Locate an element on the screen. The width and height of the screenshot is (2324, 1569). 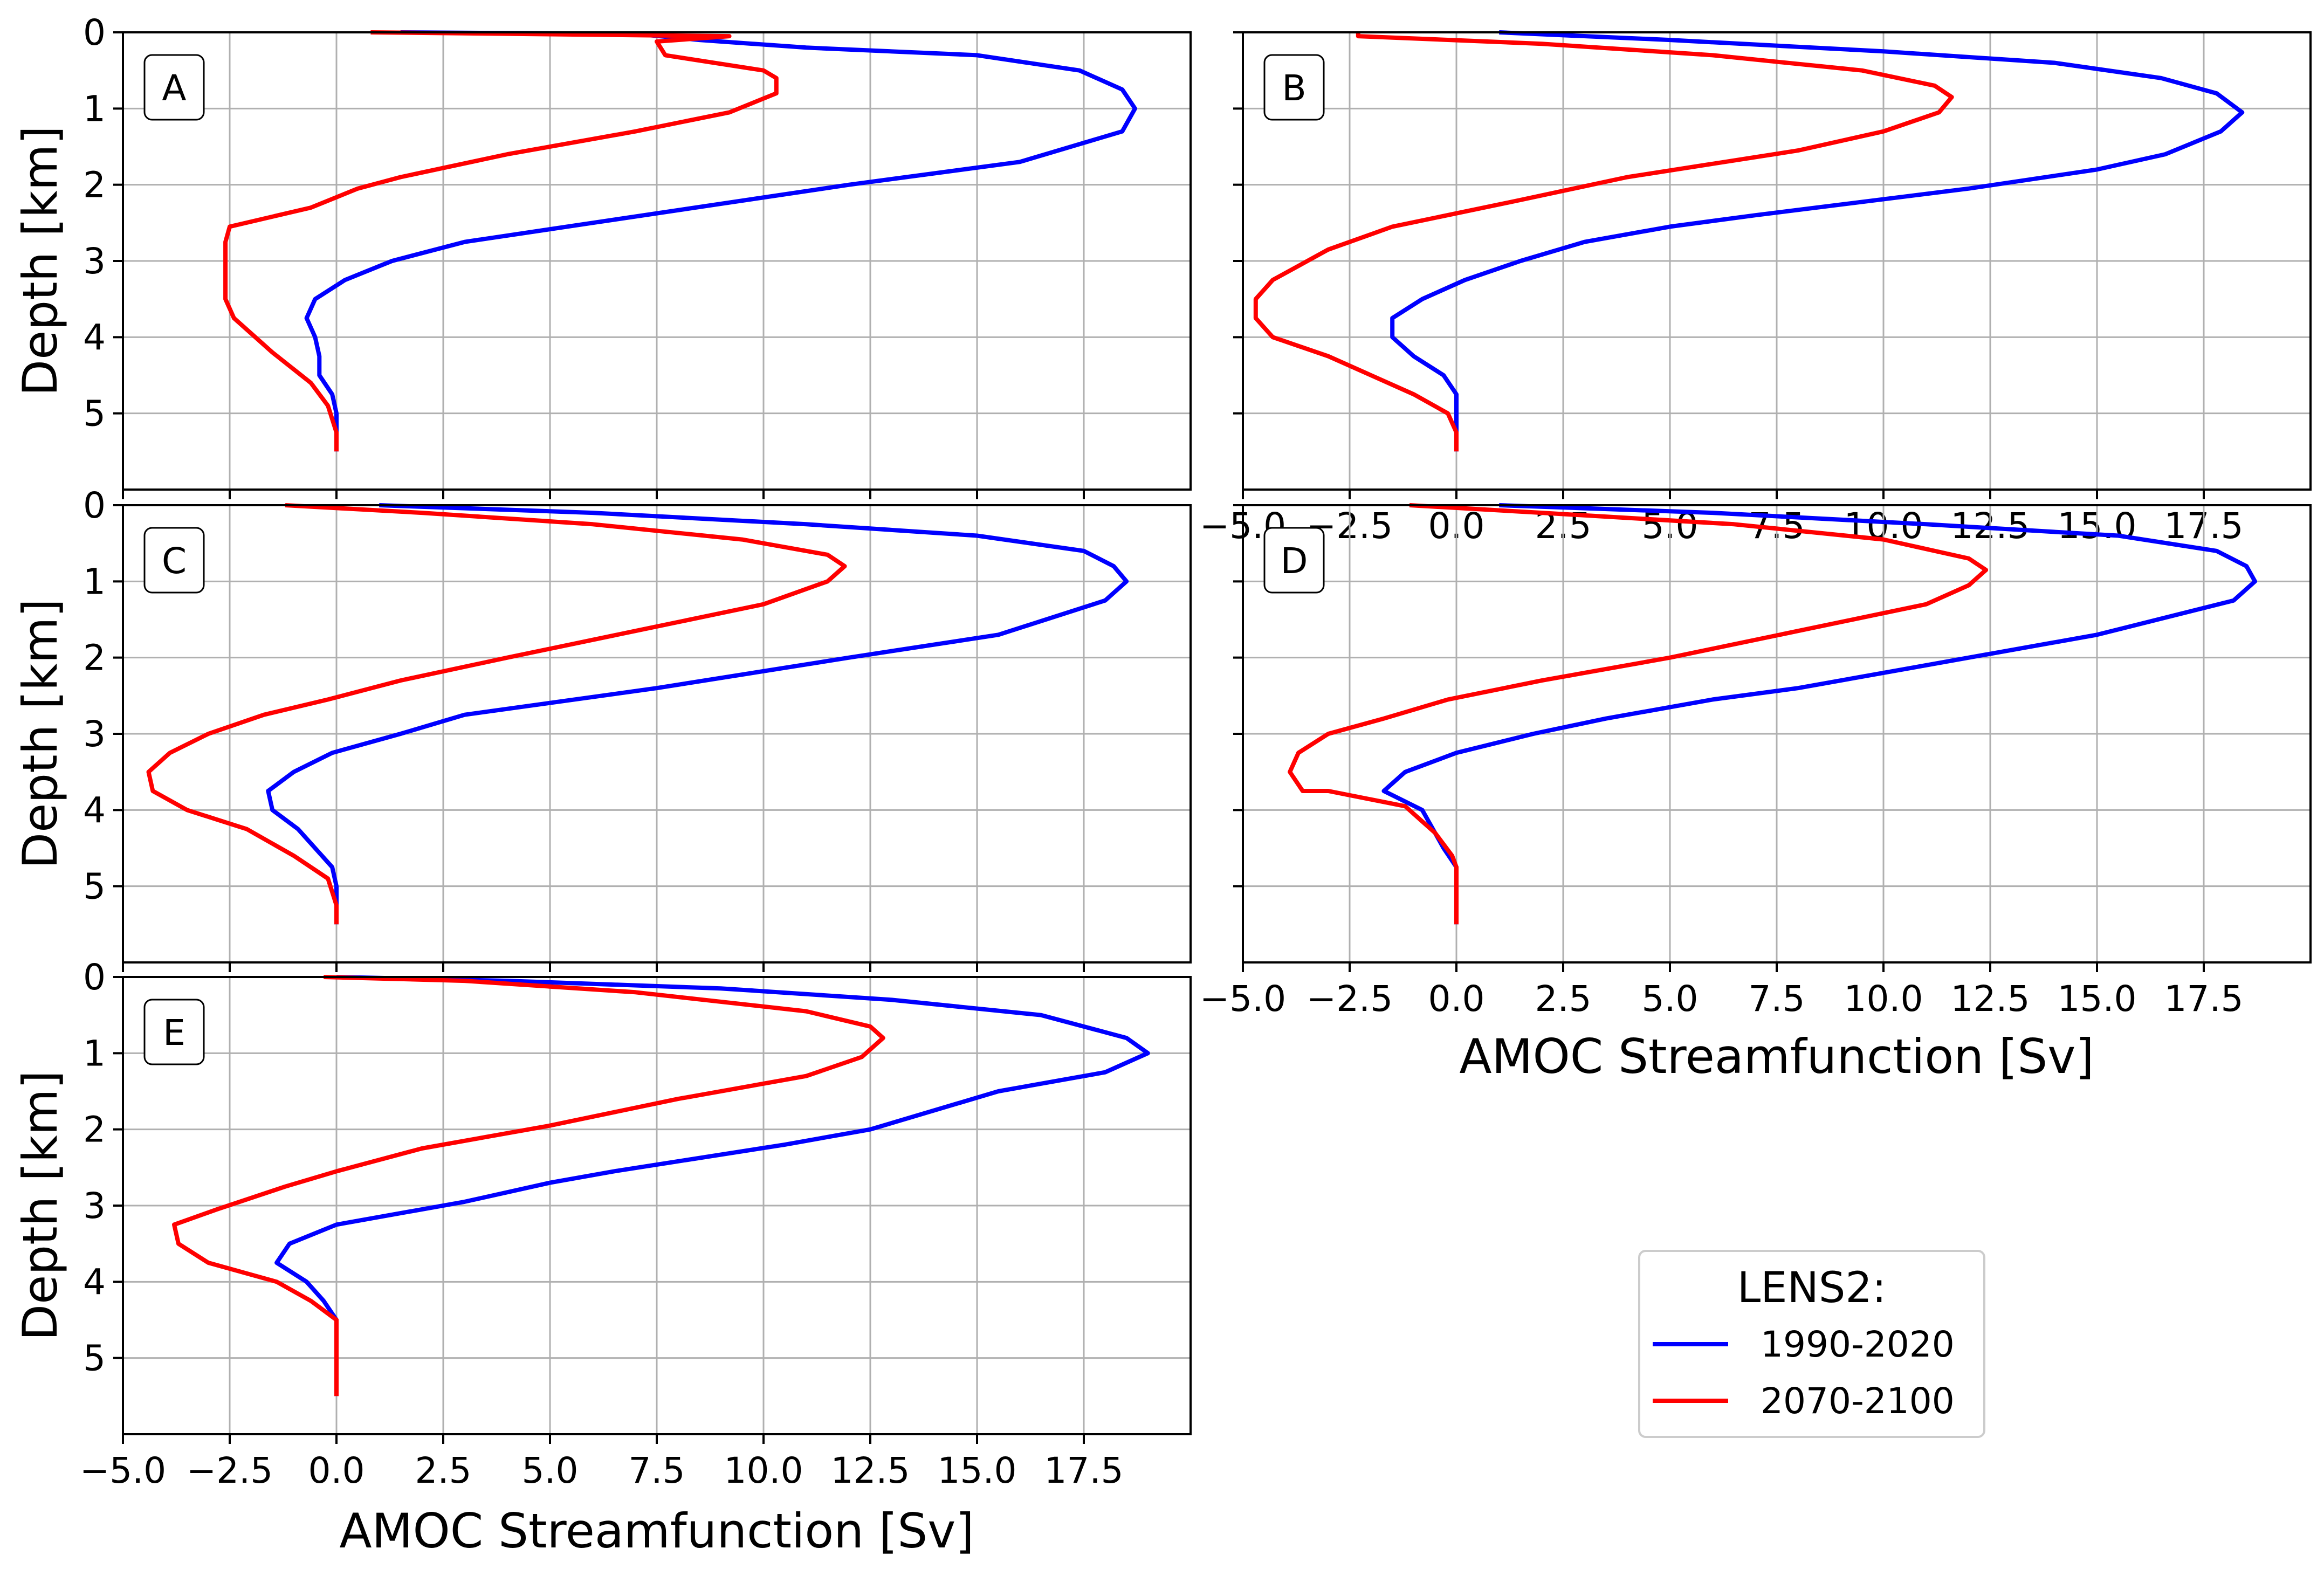
legend-frame is located at coordinates (1811, 1344).